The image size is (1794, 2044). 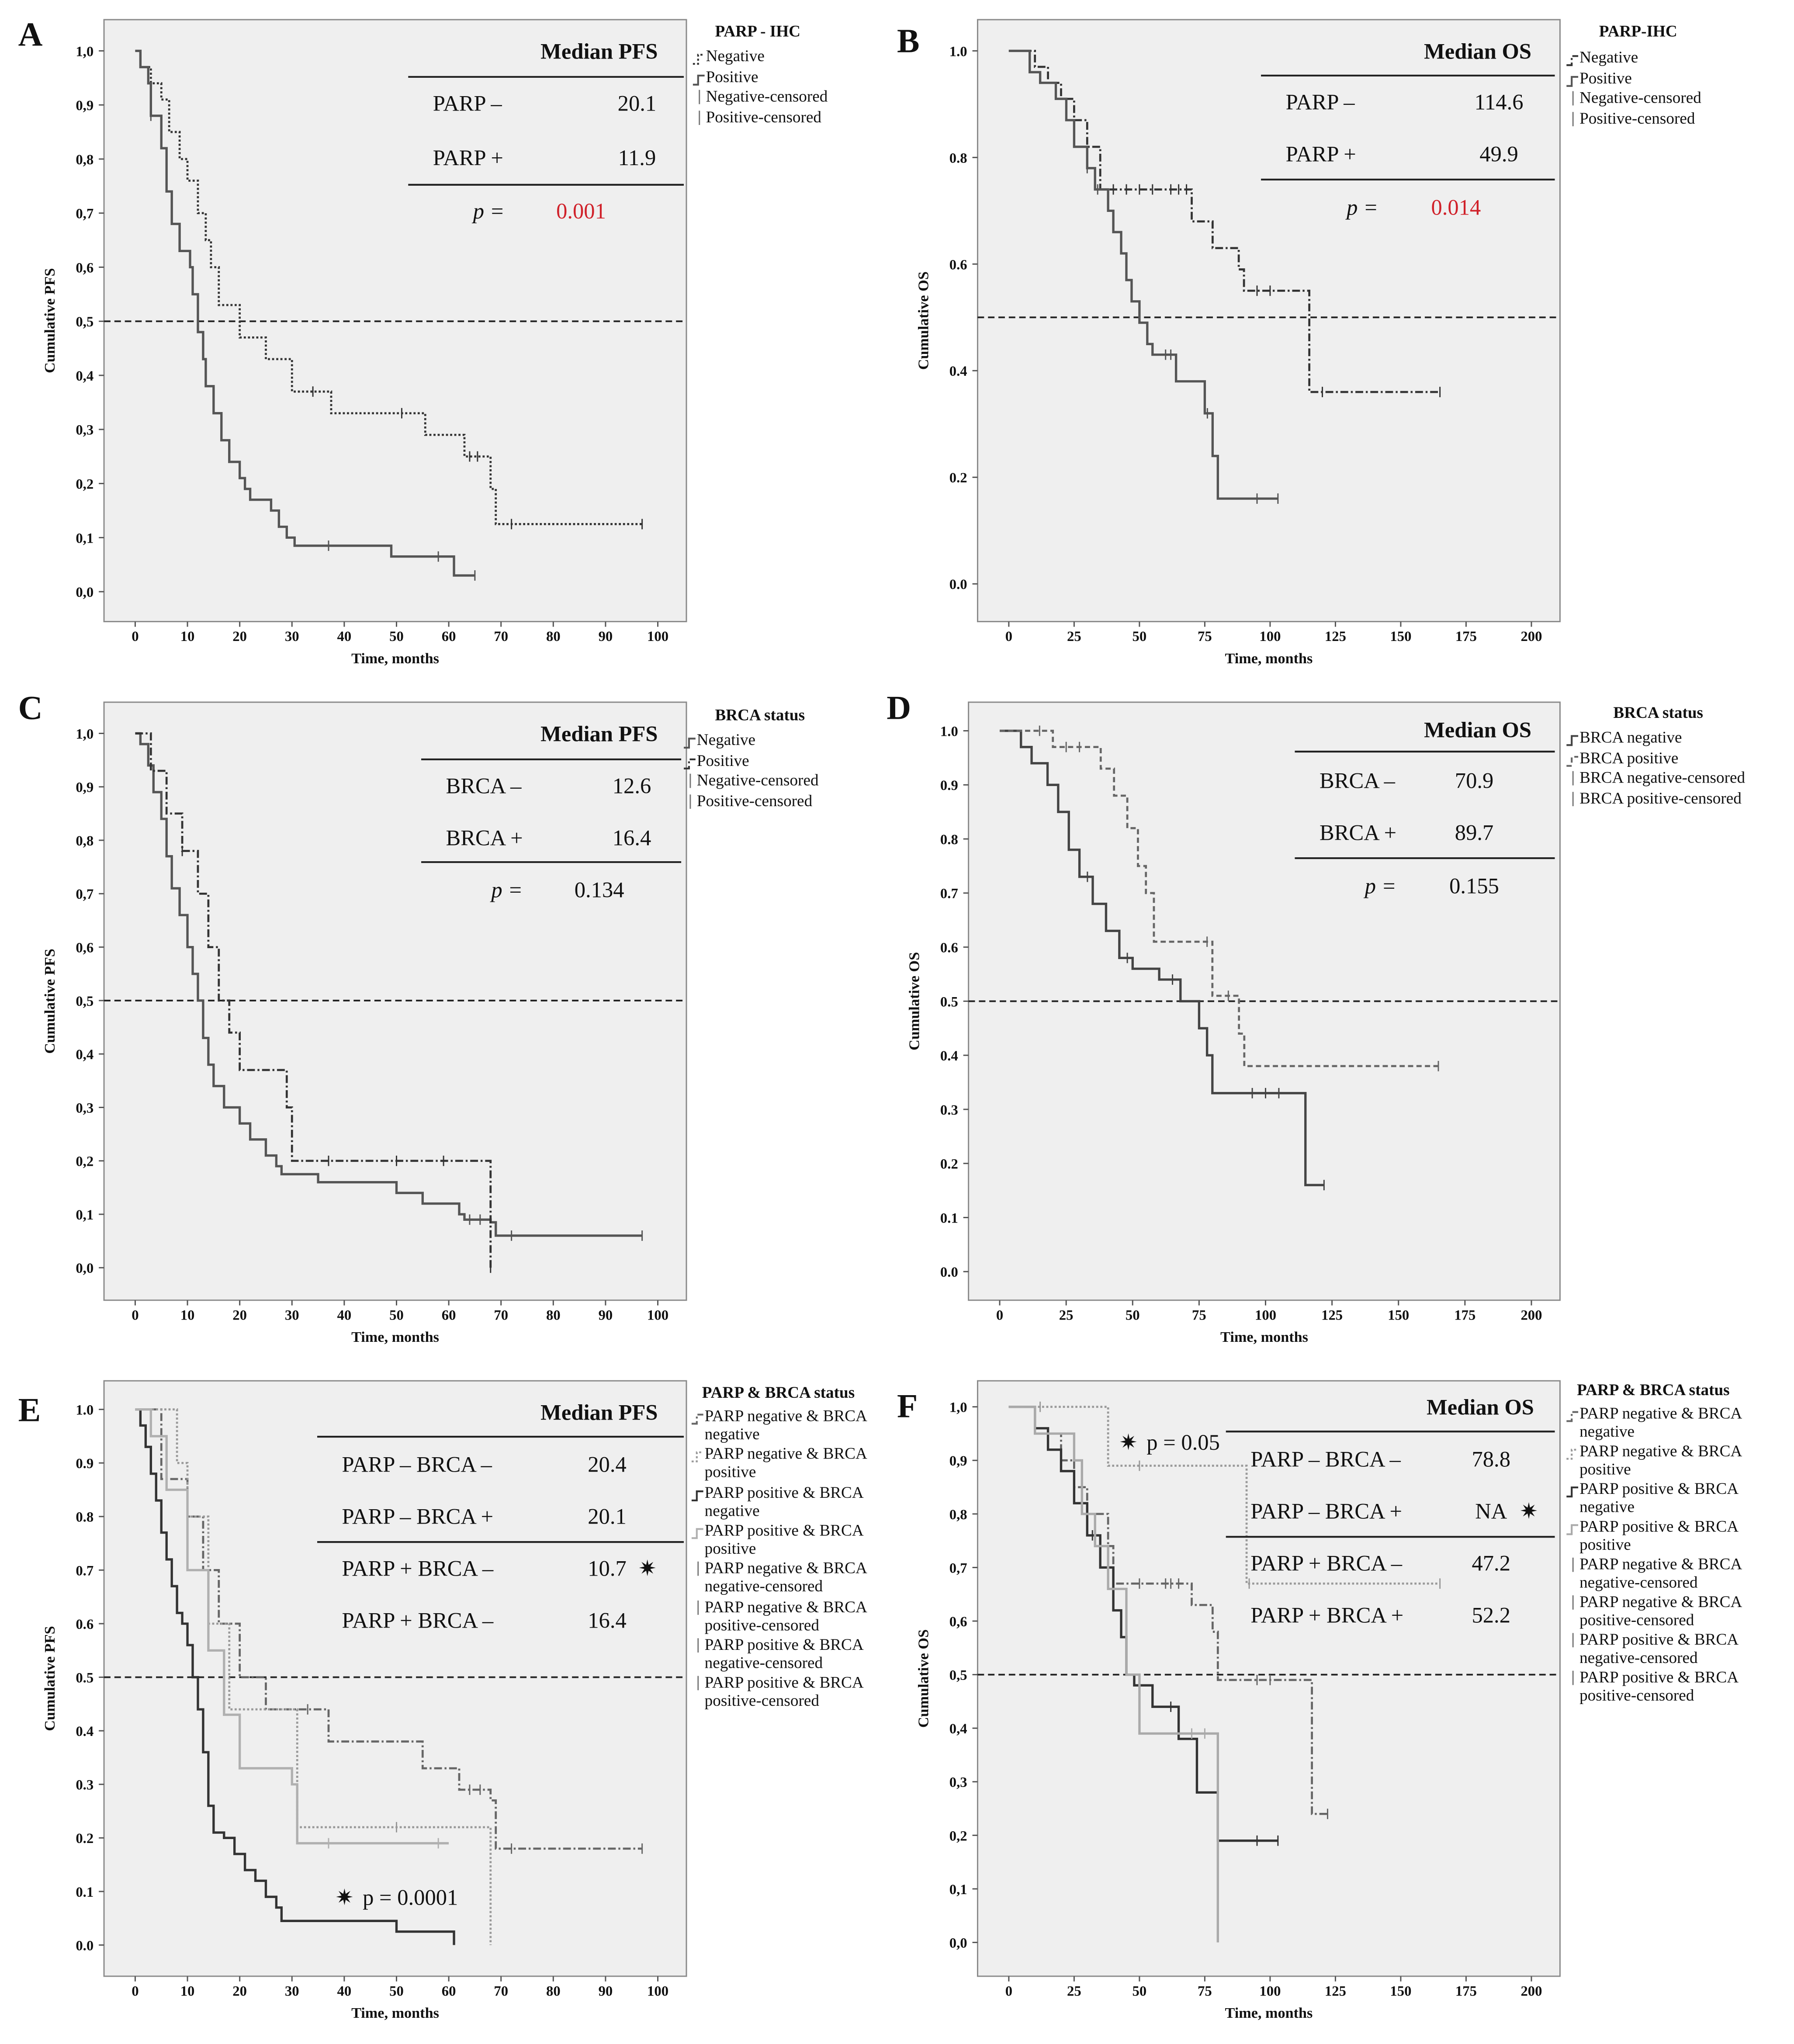 I want to click on x-tick-label: 125, so click(x=1335, y=636).